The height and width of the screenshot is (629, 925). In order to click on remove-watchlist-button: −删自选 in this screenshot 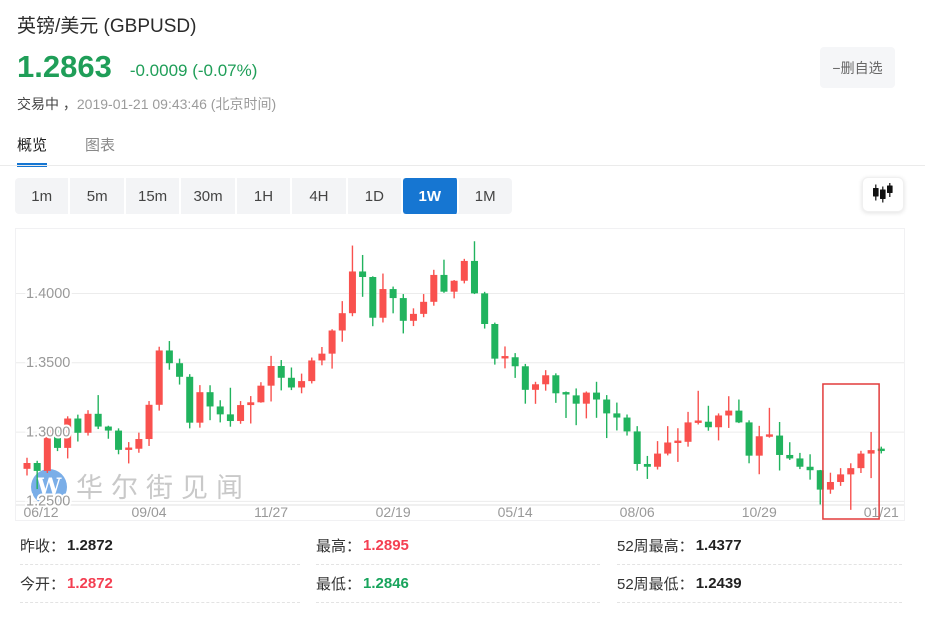, I will do `click(857, 67)`.